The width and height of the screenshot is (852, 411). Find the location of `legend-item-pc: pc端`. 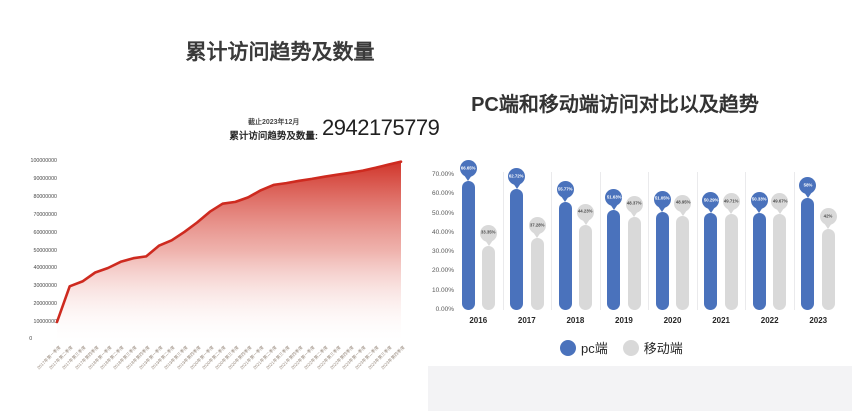

legend-item-pc: pc端 is located at coordinates (584, 347).